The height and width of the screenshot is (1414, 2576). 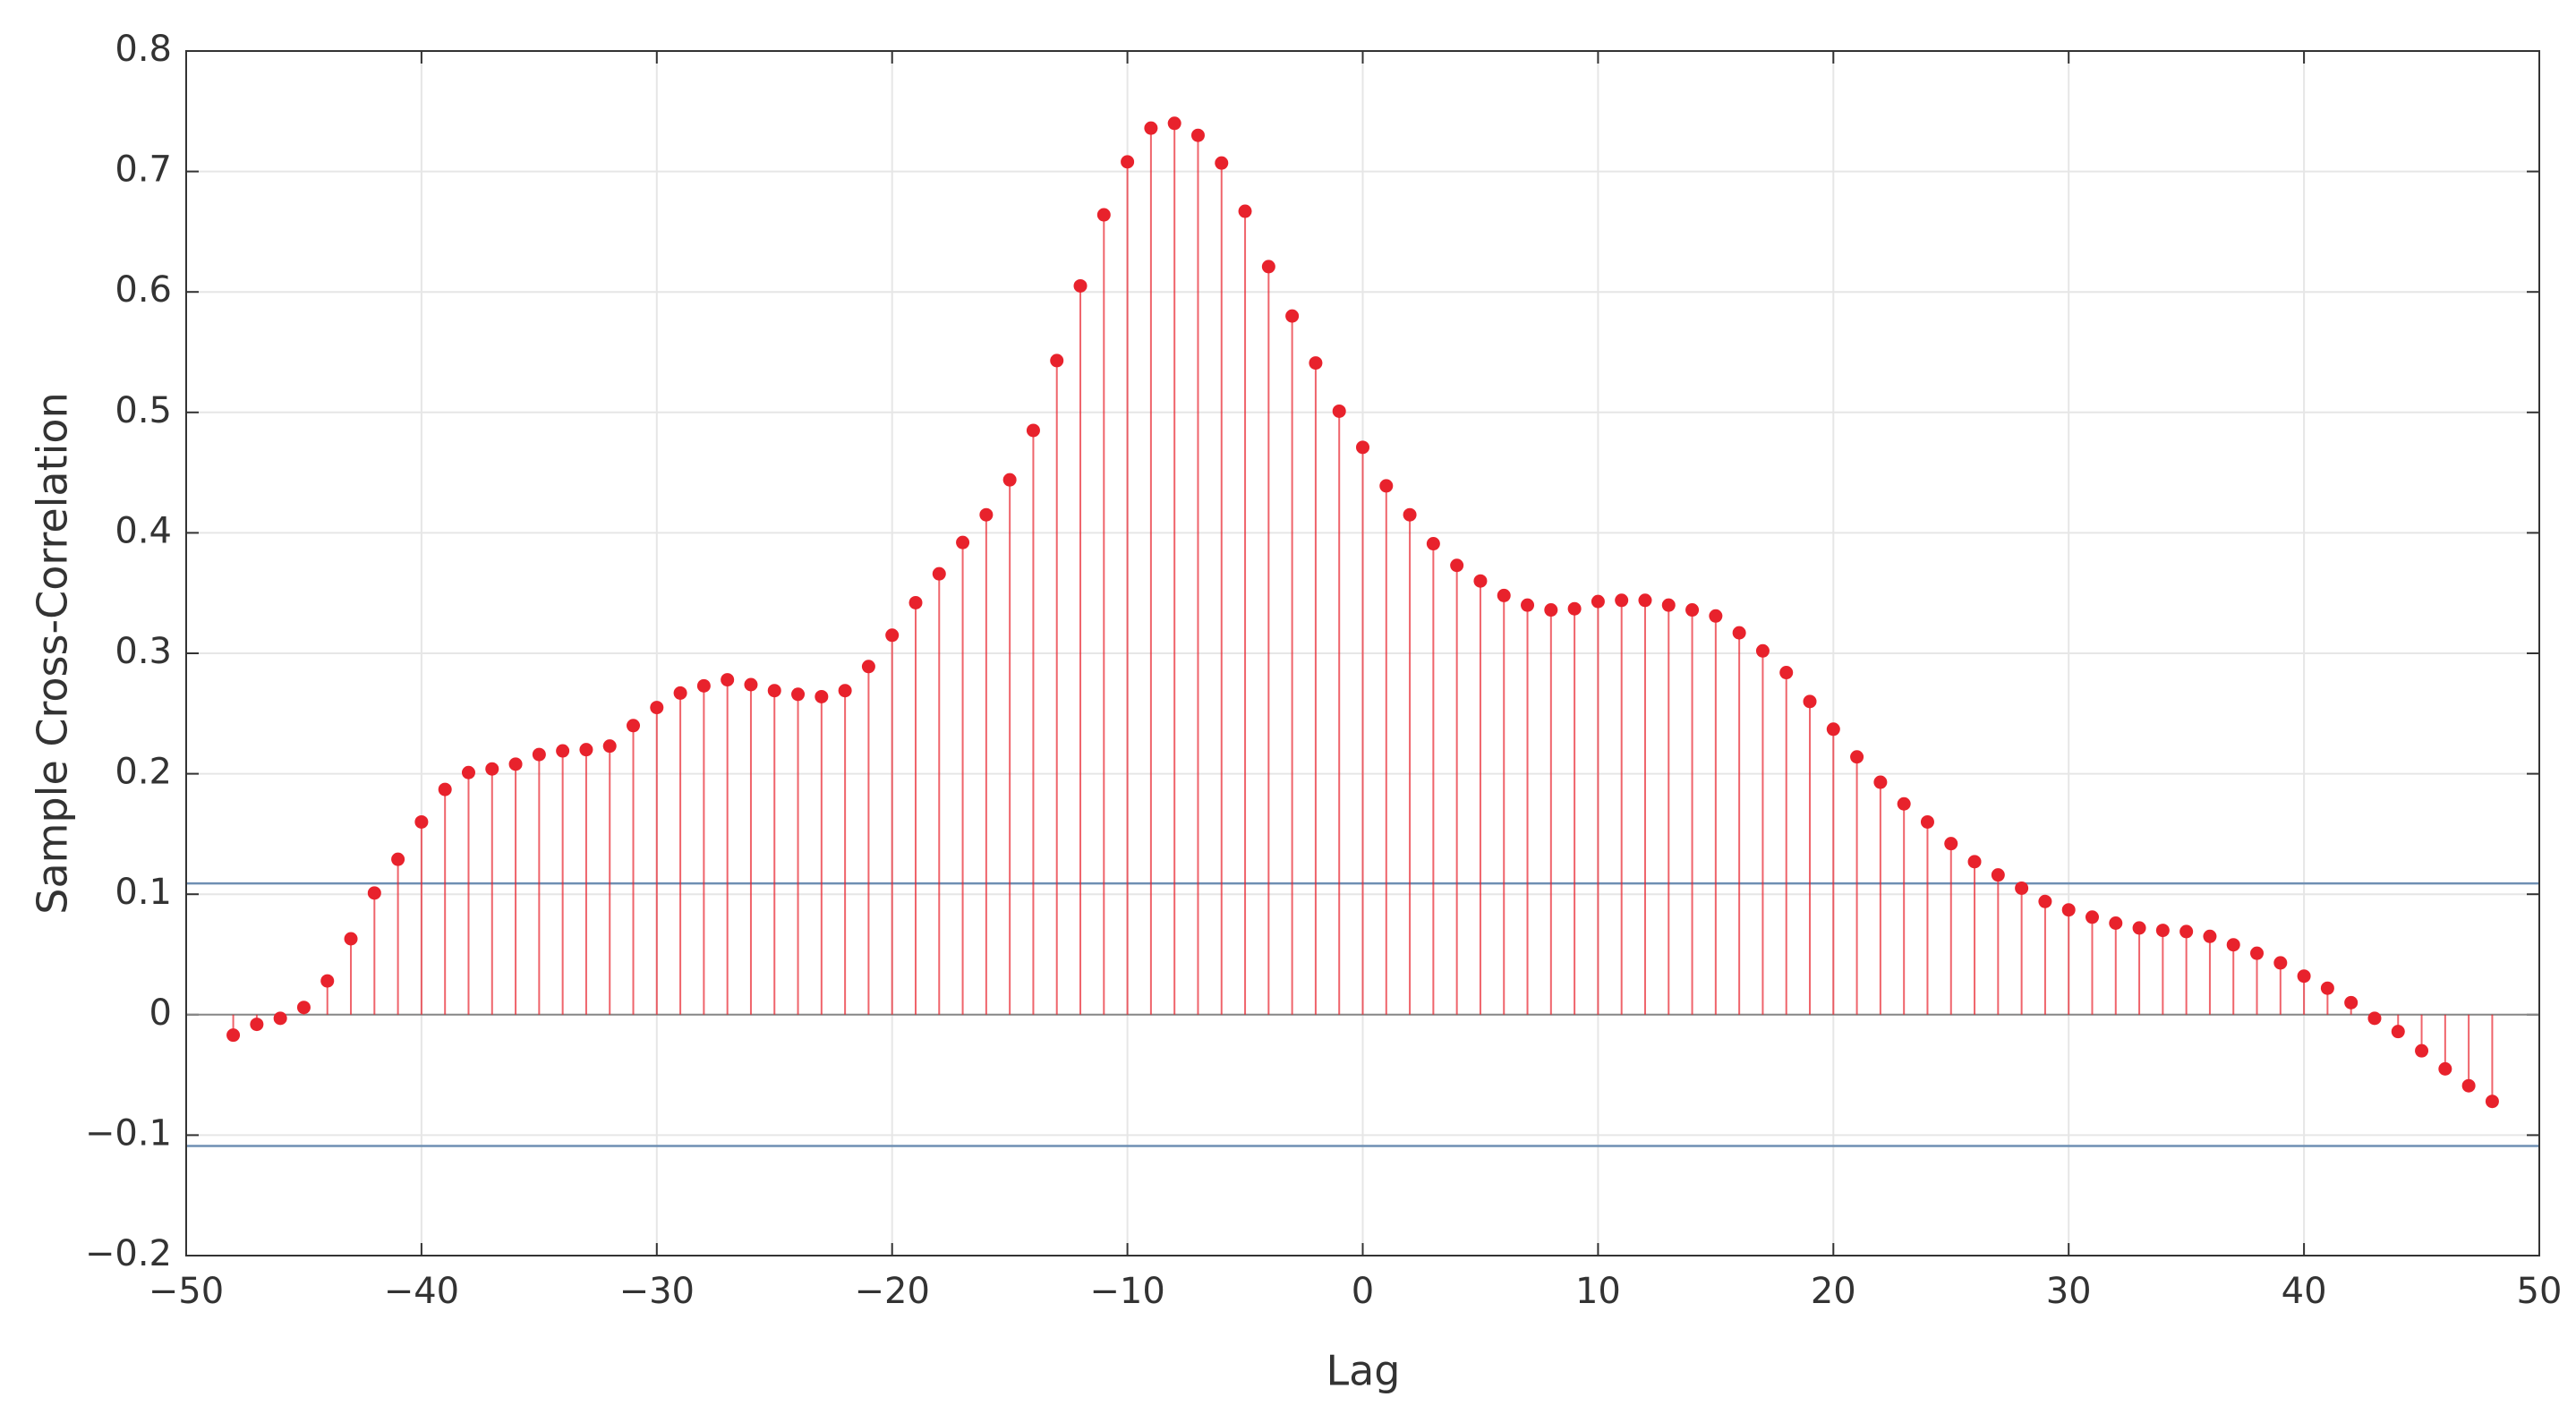 I want to click on x-tick-label: −40, so click(x=421, y=1291).